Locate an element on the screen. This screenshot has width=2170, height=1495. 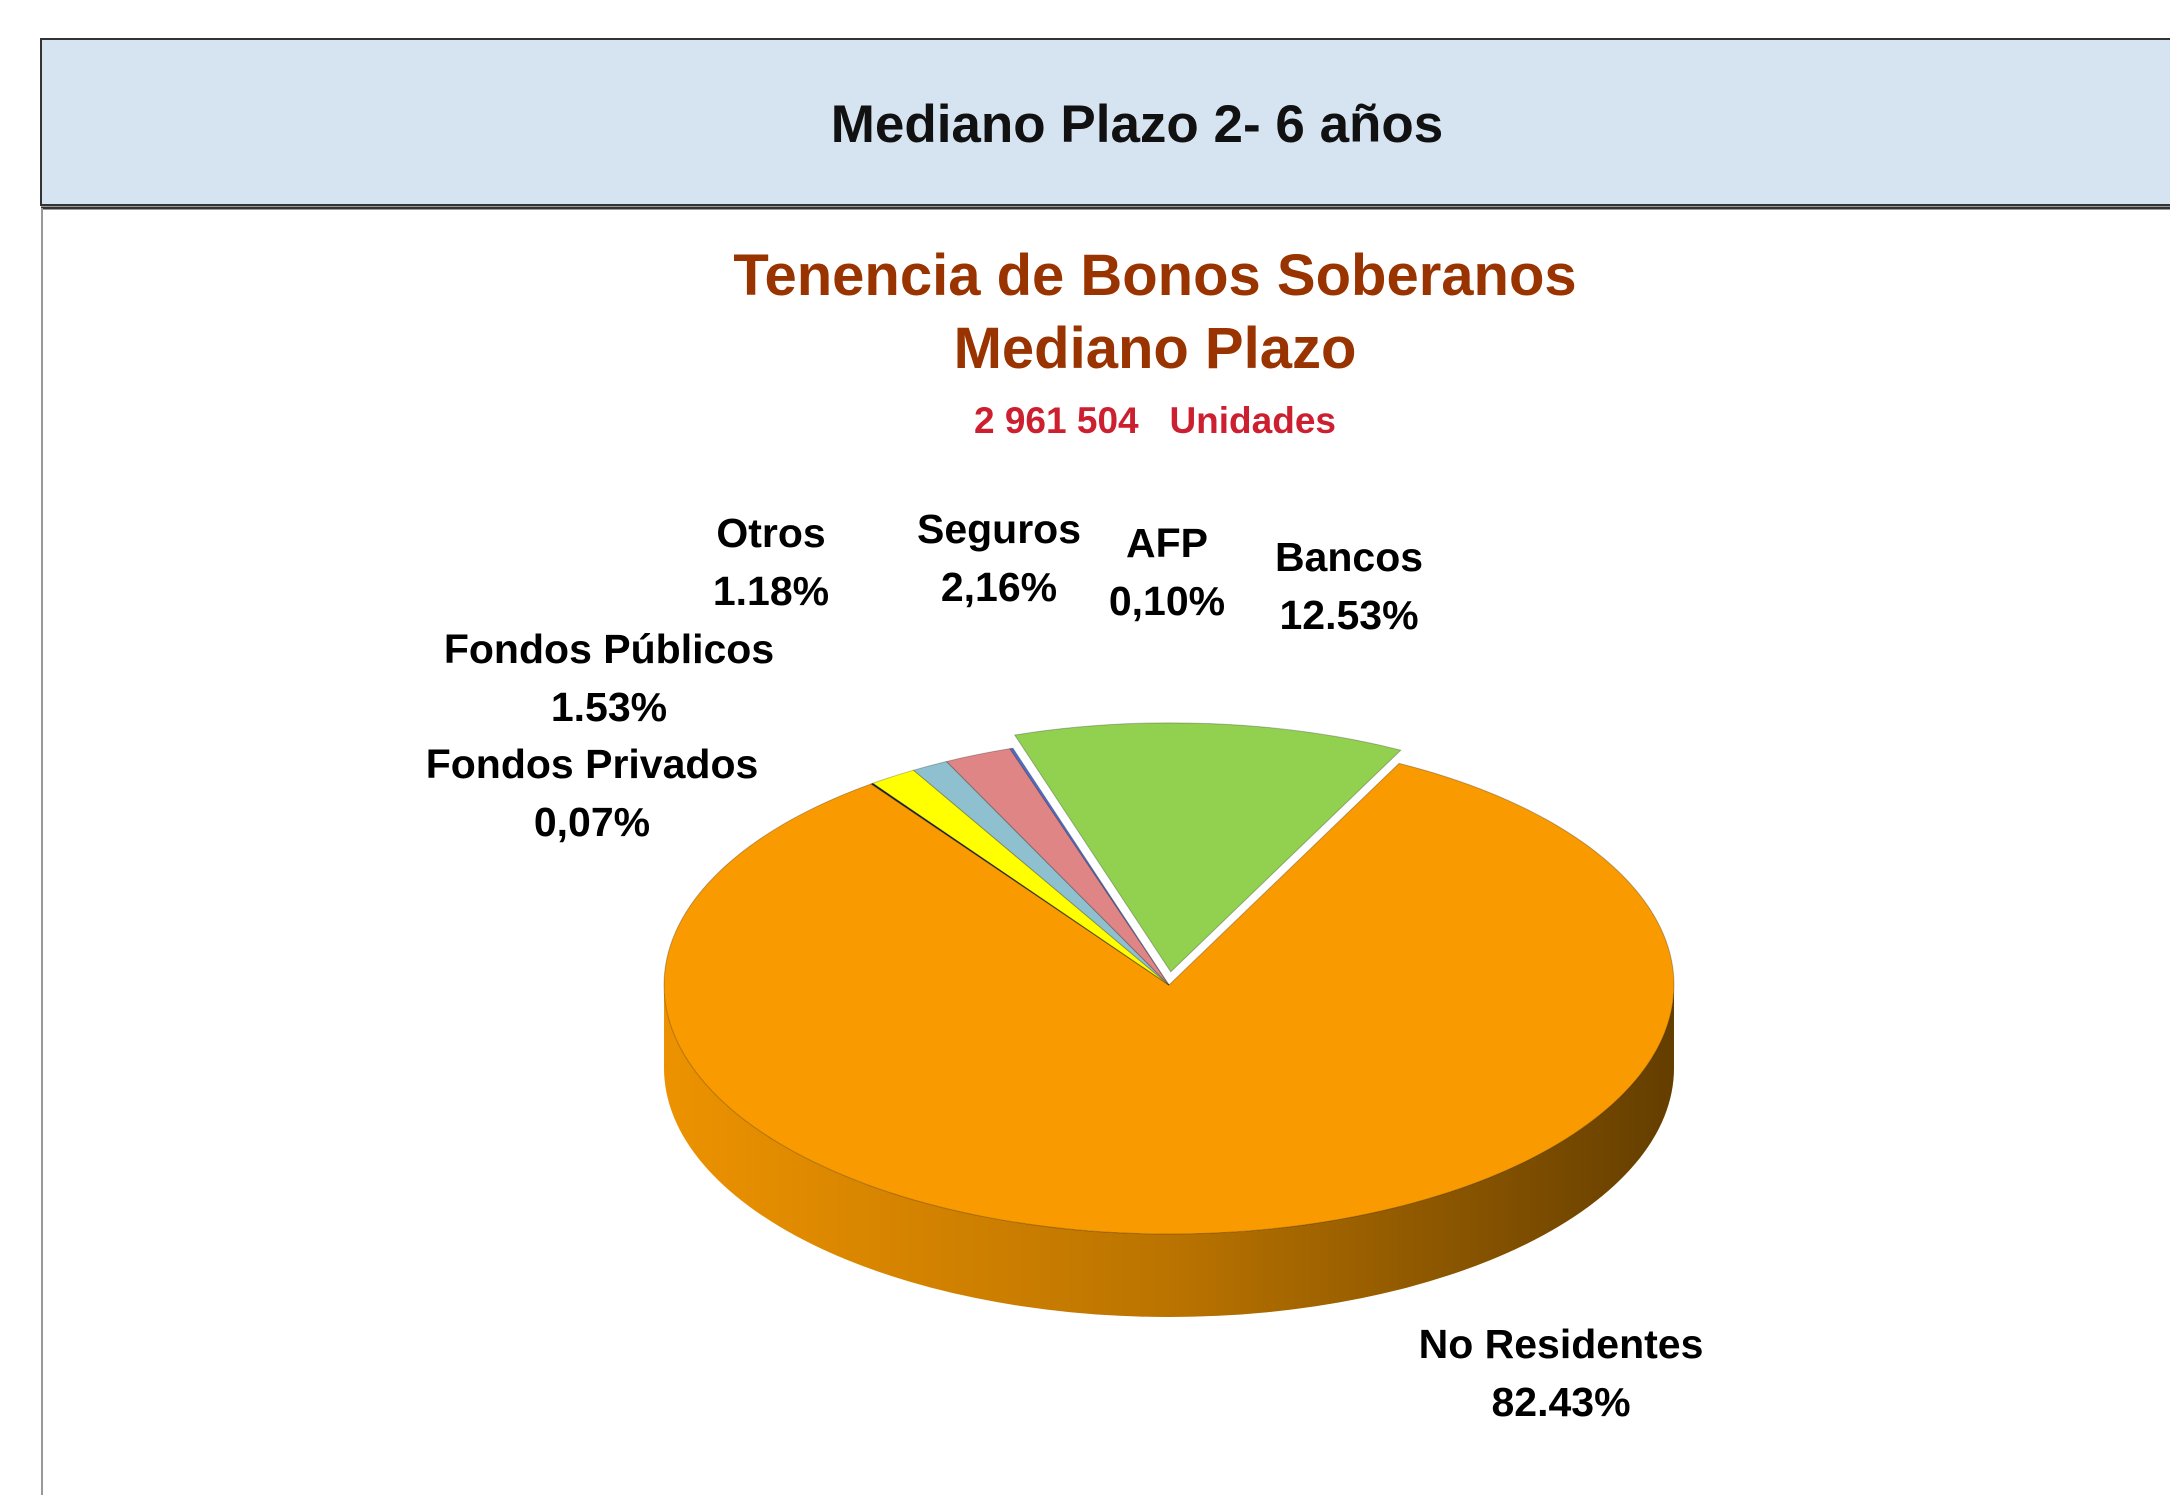
slice-label-name: Bancos is located at coordinates (1349, 557).